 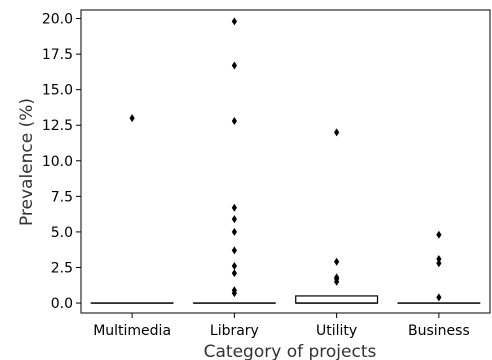 What do you see at coordinates (336, 331) in the screenshot?
I see `x-tick-label: Utility` at bounding box center [336, 331].